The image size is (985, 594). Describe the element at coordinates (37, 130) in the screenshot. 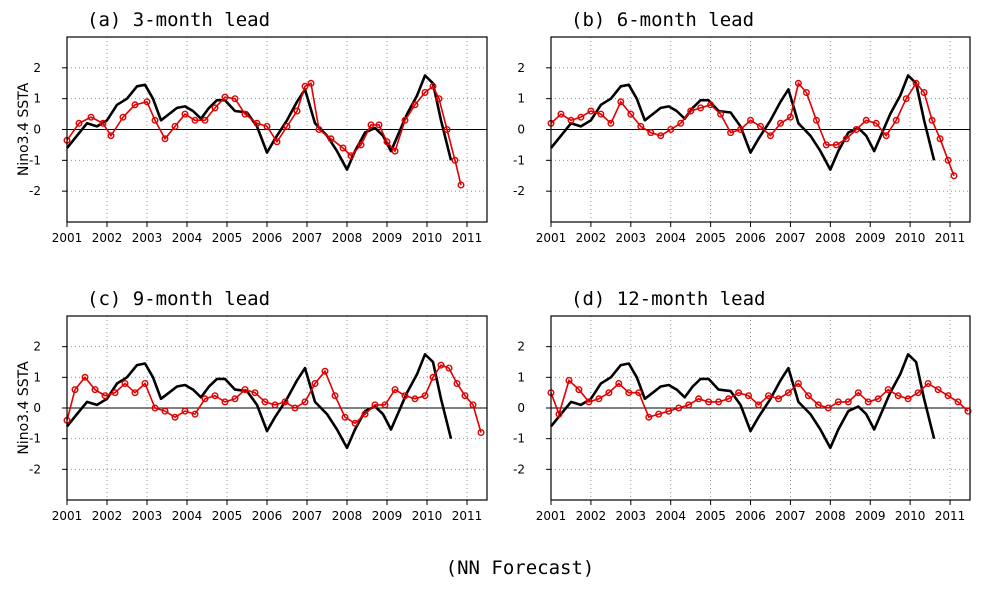

I see `y-tick-label: 0` at that location.